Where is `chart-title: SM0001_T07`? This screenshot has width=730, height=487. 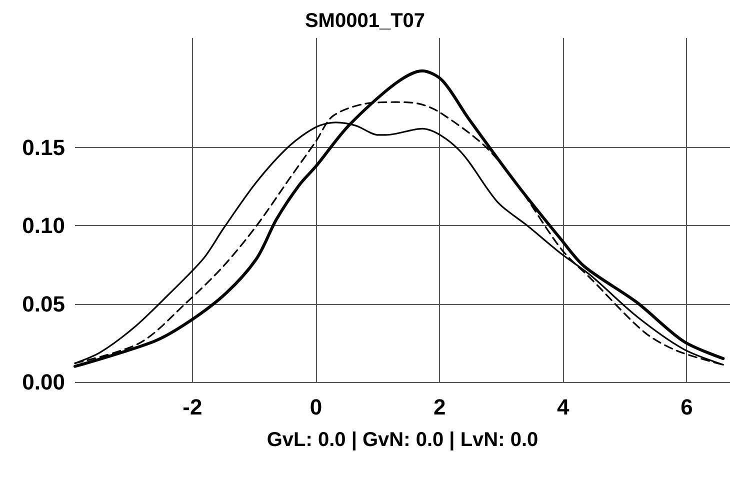
chart-title: SM0001_T07 is located at coordinates (365, 21).